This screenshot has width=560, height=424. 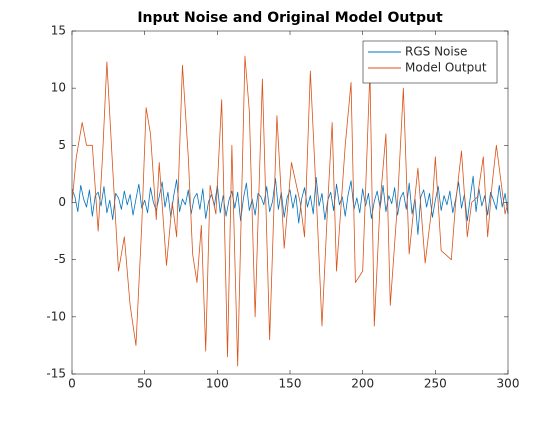 I want to click on y-tick-label: 15, so click(x=58, y=31).